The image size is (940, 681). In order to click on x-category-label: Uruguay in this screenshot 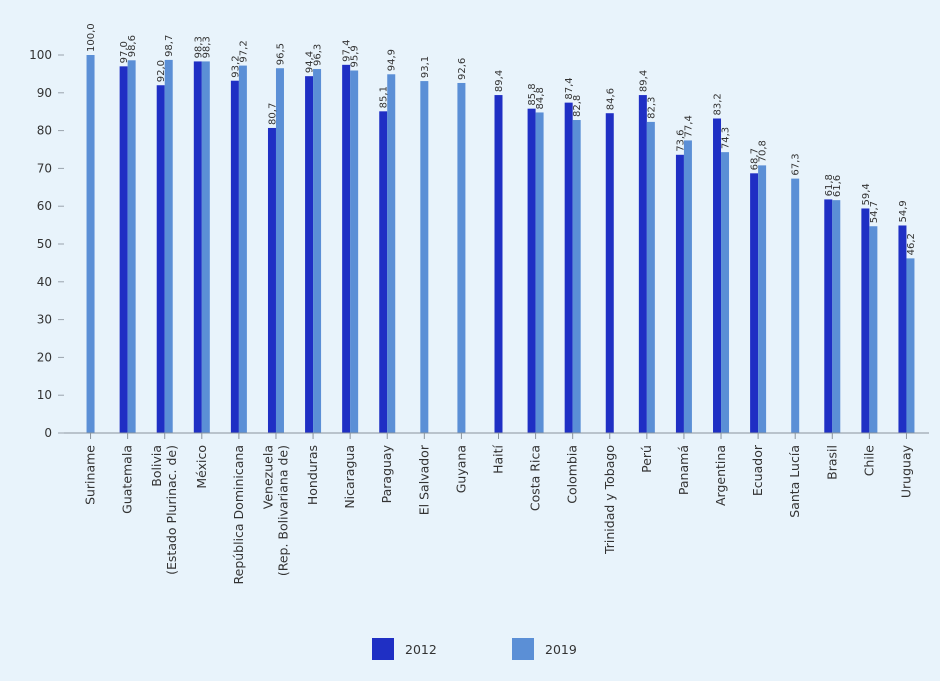, I will do `click(905, 471)`.